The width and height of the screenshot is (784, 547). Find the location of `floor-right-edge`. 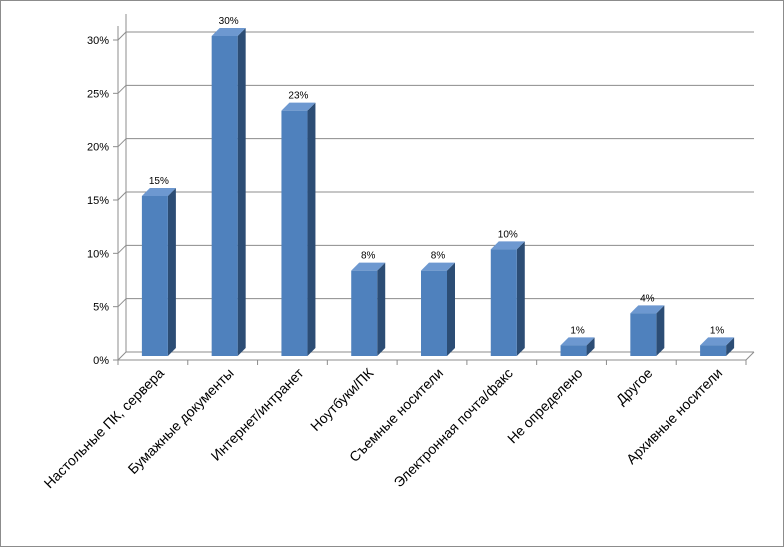

floor-right-edge is located at coordinates (750, 356).